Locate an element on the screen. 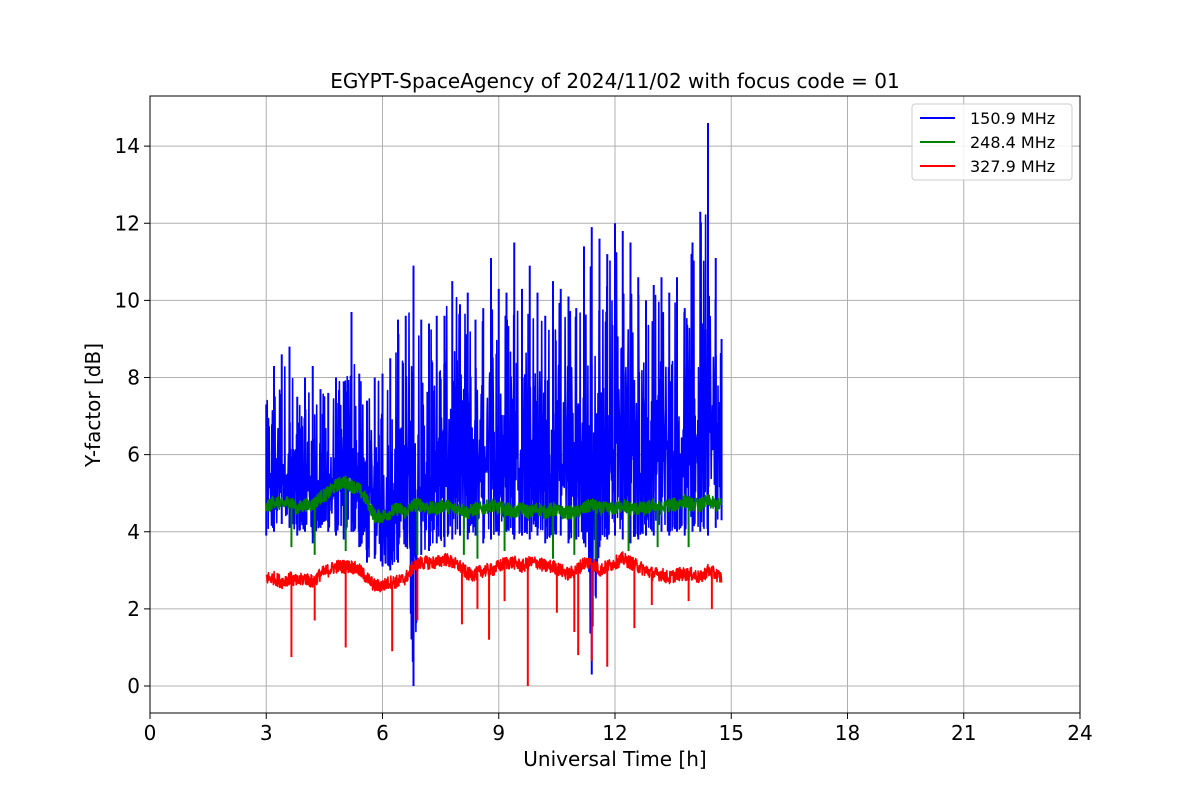 This screenshot has width=1200, height=800. y-tick-label: 8 is located at coordinates (133, 378).